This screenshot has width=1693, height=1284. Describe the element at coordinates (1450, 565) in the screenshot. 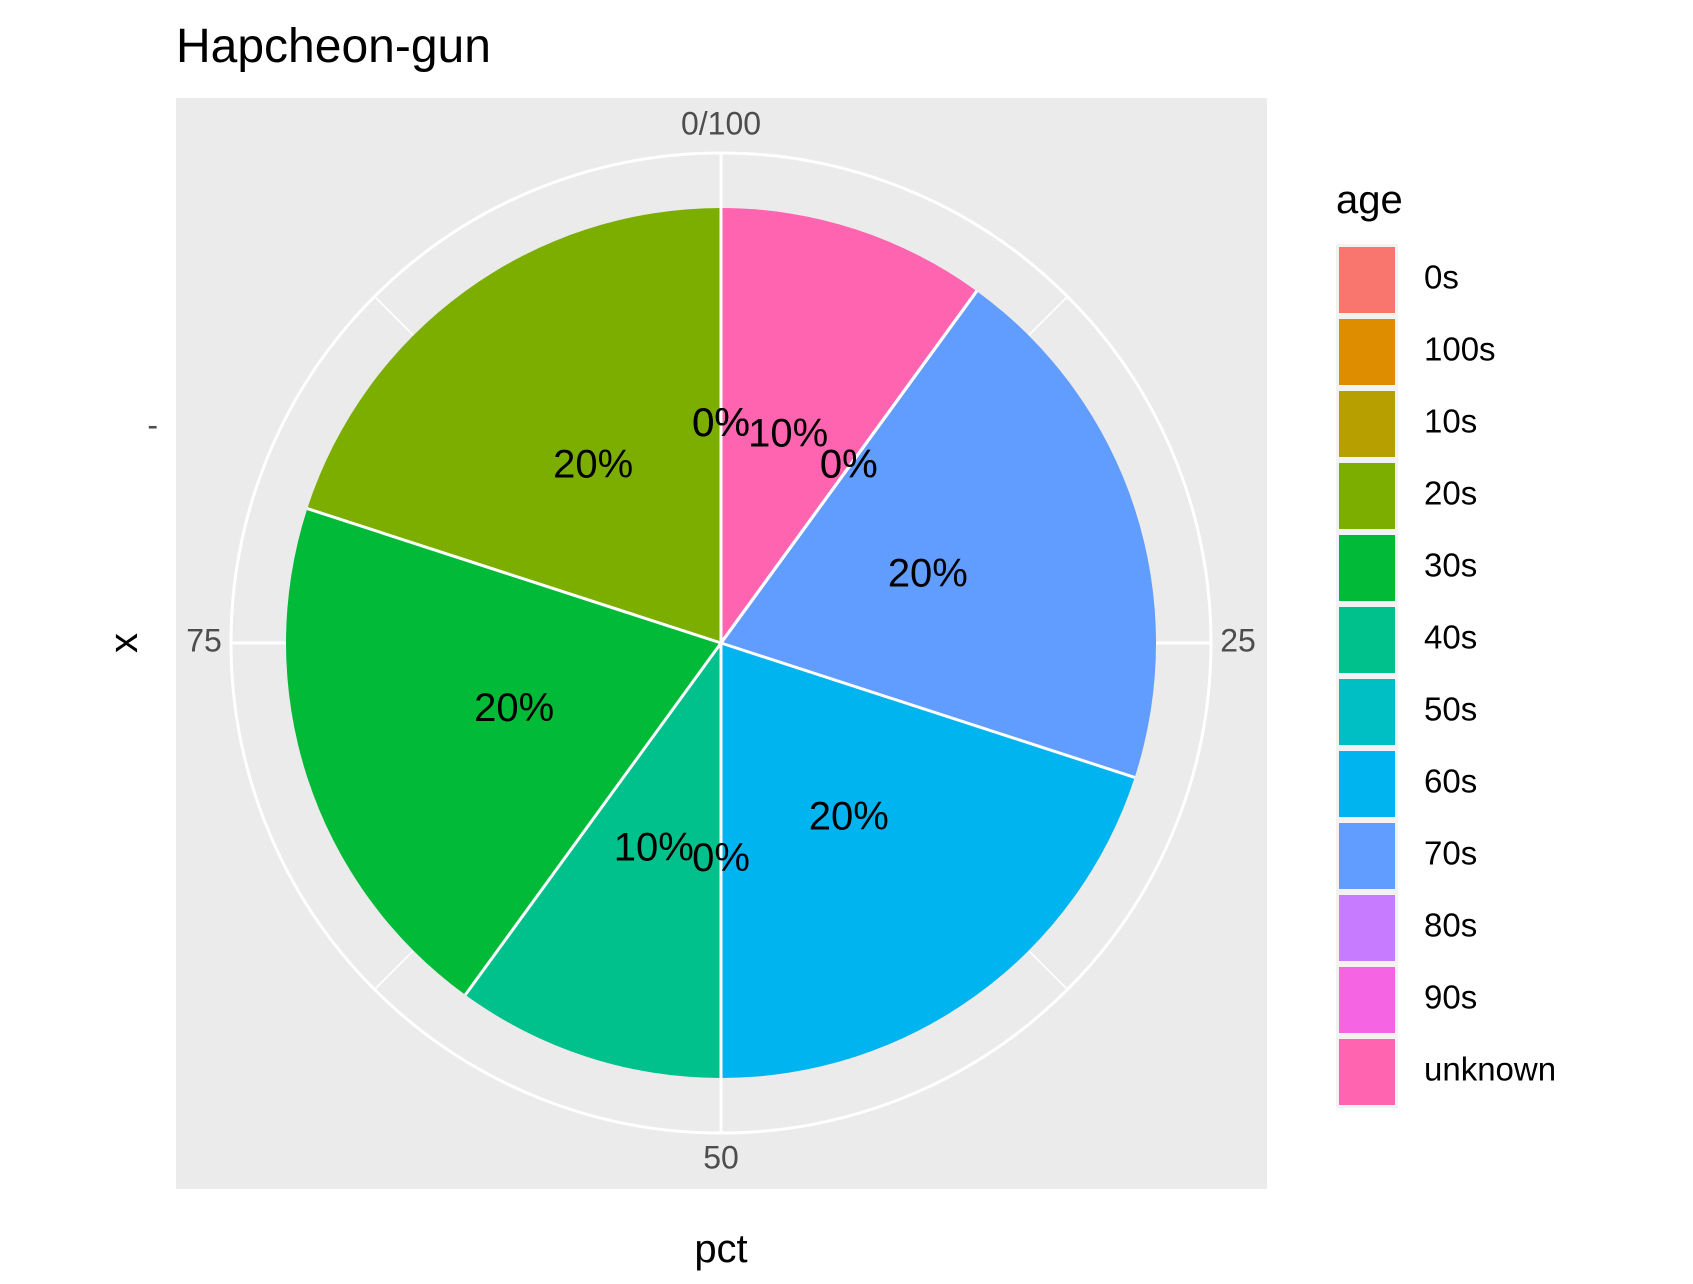

I see `legend-label-30s: 30s` at that location.